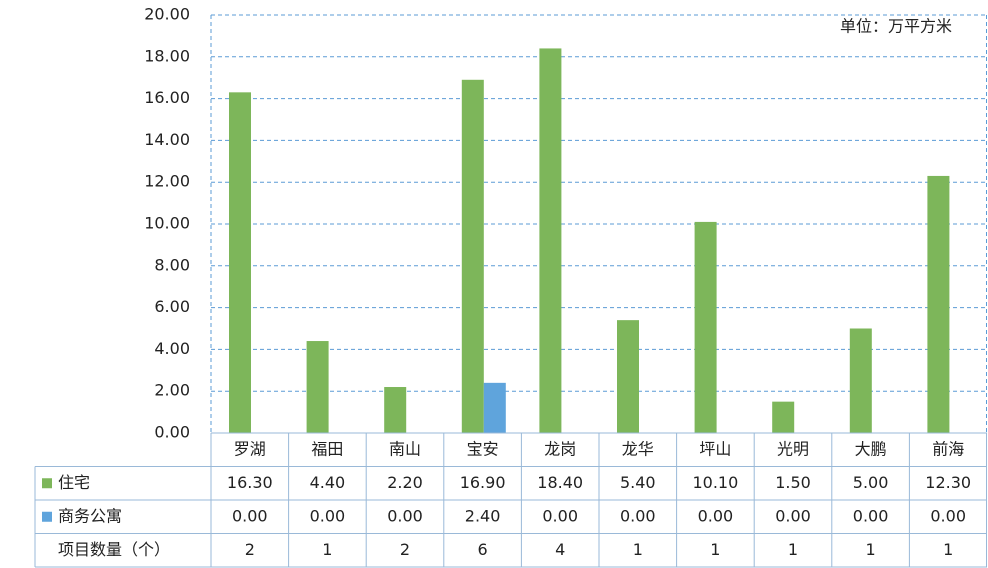 The width and height of the screenshot is (988, 568). Describe the element at coordinates (793, 448) in the screenshot. I see `x-tick-label: 光明` at that location.